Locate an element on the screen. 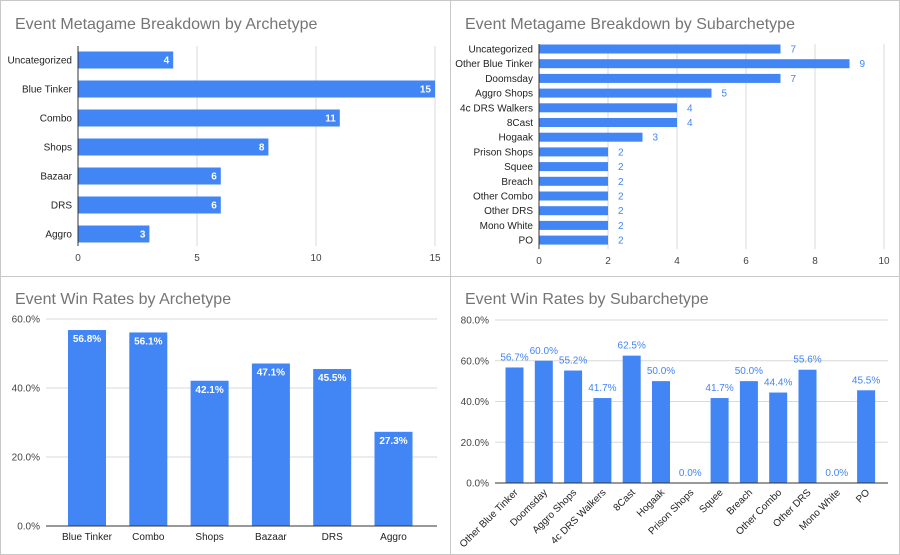 The image size is (900, 555). value-label: 15 is located at coordinates (426, 90).